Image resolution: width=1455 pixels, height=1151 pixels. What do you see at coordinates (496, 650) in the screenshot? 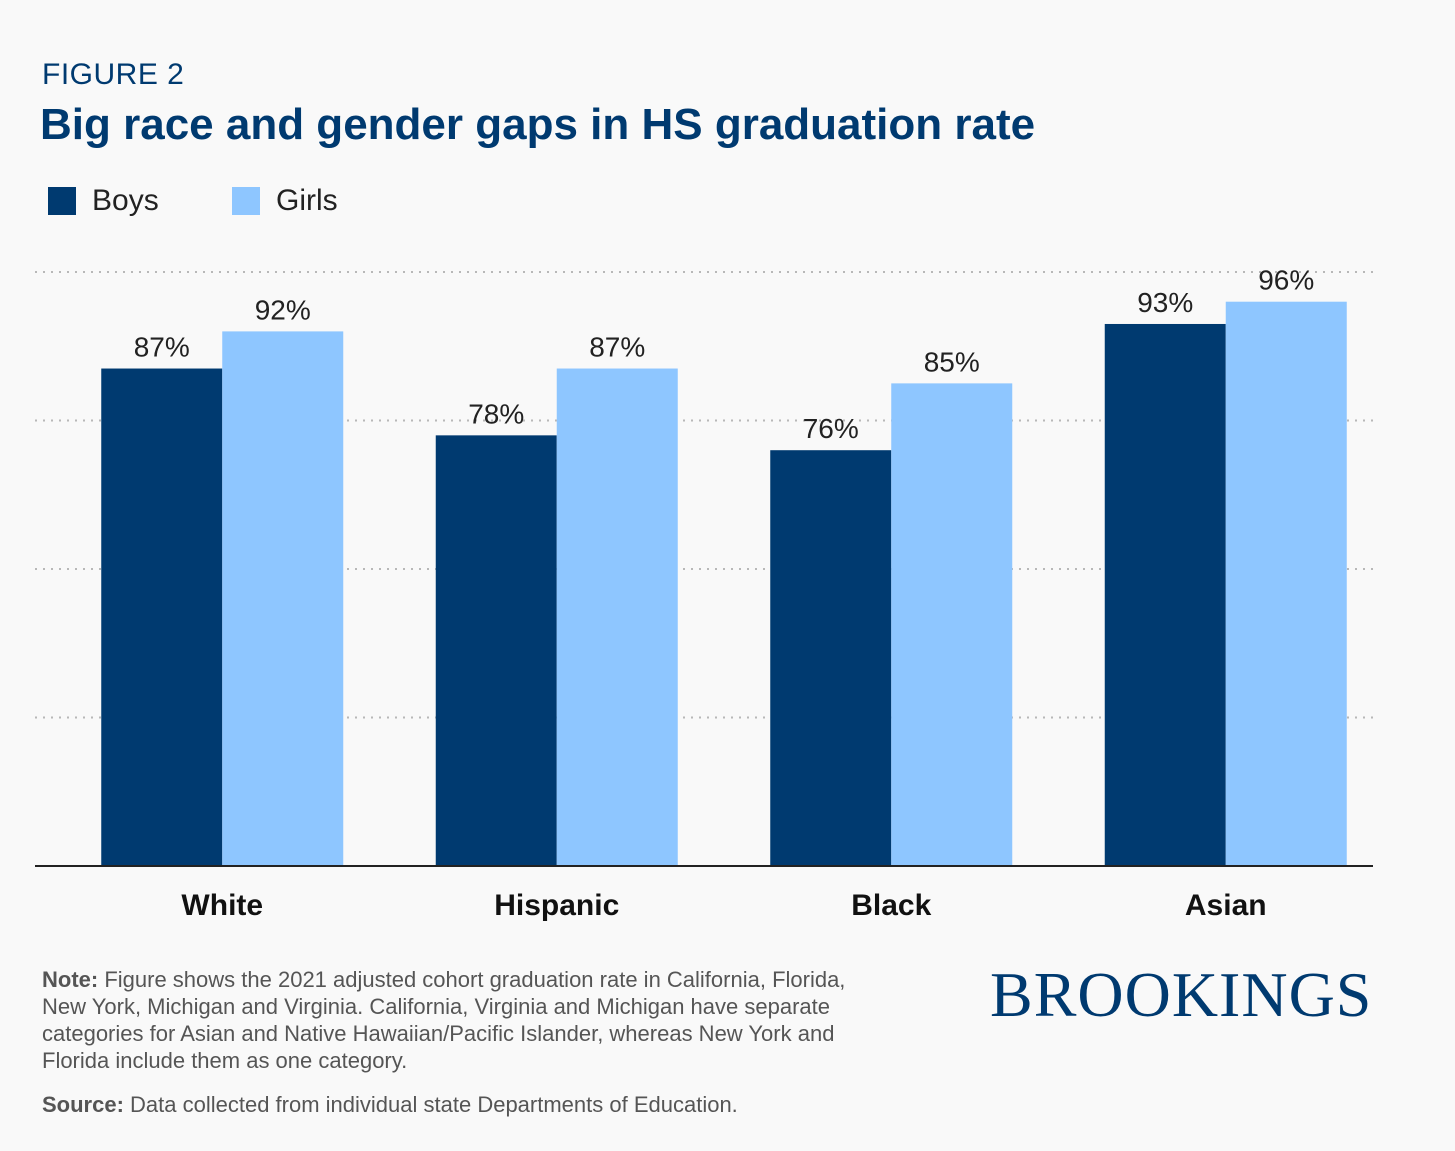
I see `bar-hispanic-boys` at bounding box center [496, 650].